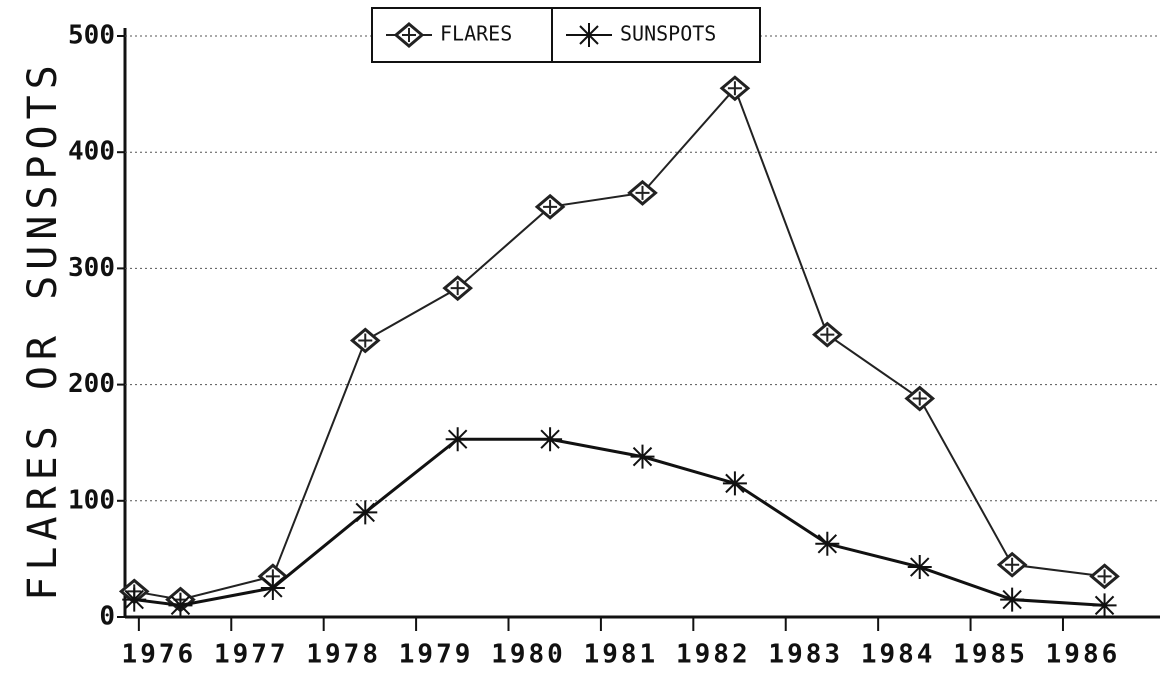 Image resolution: width=1166 pixels, height=673 pixels. What do you see at coordinates (990, 655) in the screenshot?
I see `x-tick-label: 1985` at bounding box center [990, 655].